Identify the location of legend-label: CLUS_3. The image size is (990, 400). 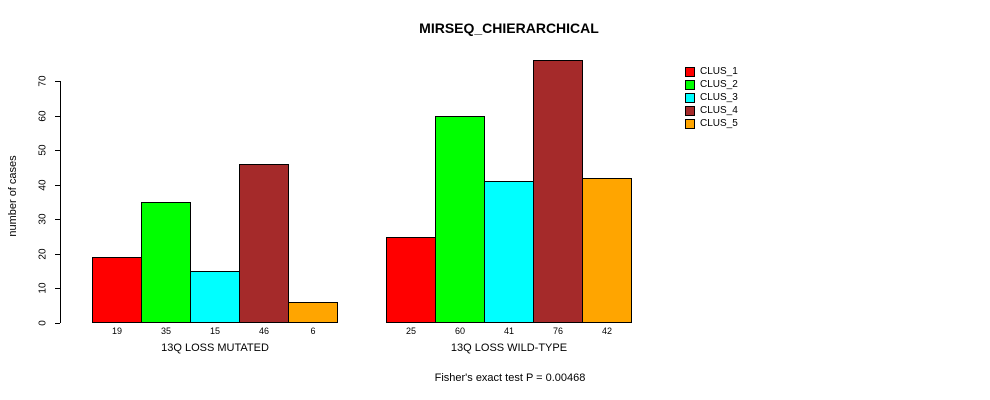
(719, 97).